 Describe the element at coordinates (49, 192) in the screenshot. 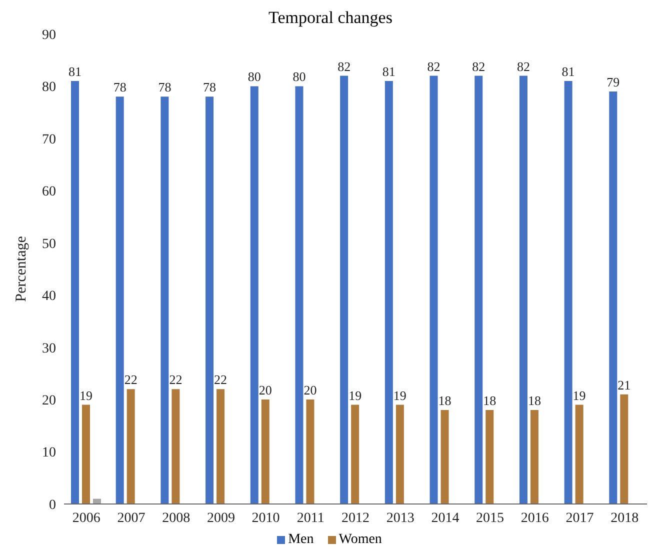

I see `y-tick-label: 60` at that location.